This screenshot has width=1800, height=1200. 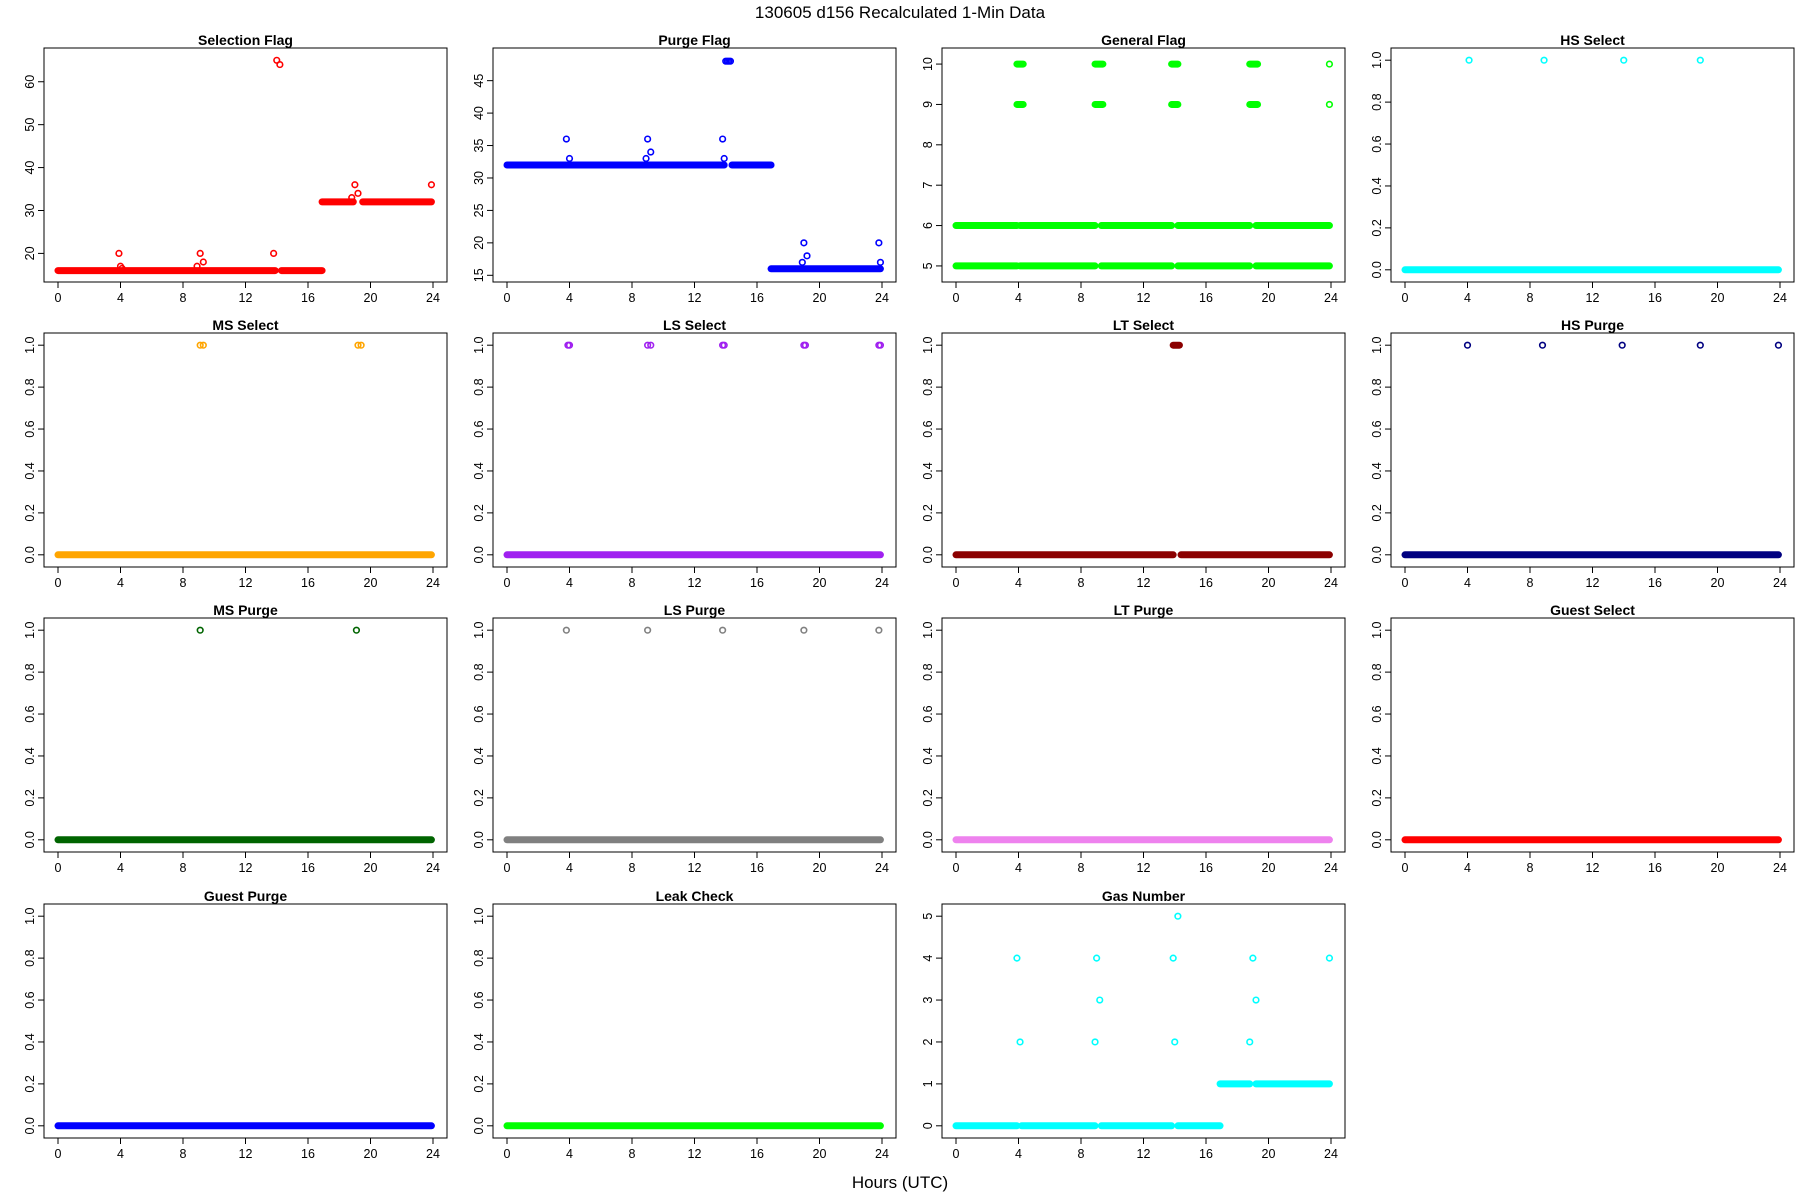 What do you see at coordinates (235, 453) in the screenshot?
I see `panel-ms-select: MS Select 0 4 8 12 16 20 24 0.0 0.2 0.4 0.6 0.8 1.0` at bounding box center [235, 453].